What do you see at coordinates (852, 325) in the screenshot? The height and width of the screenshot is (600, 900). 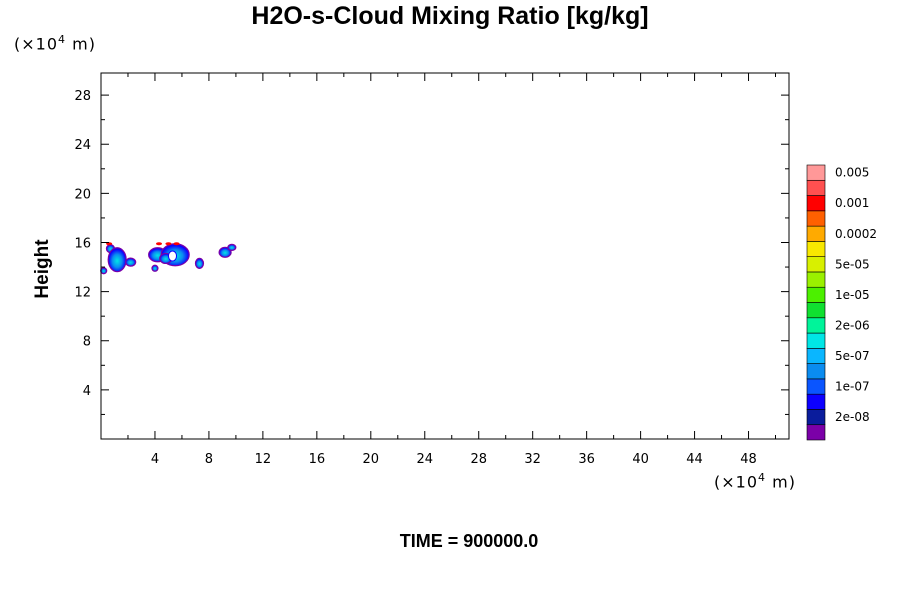 I see `colorbar-label: 2e-06` at bounding box center [852, 325].